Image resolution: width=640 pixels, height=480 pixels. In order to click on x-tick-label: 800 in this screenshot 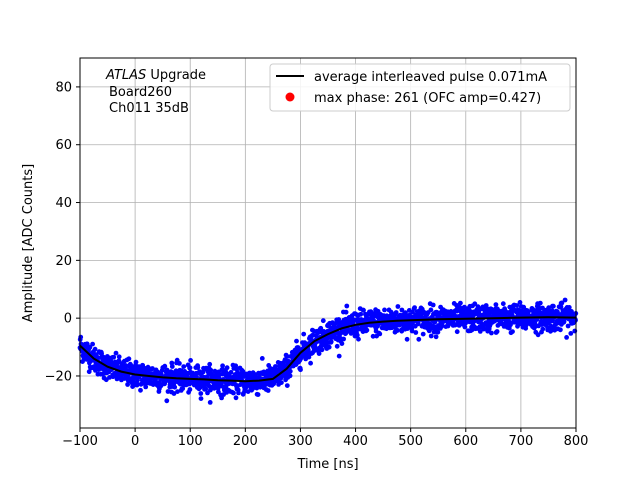, I will do `click(576, 441)`.